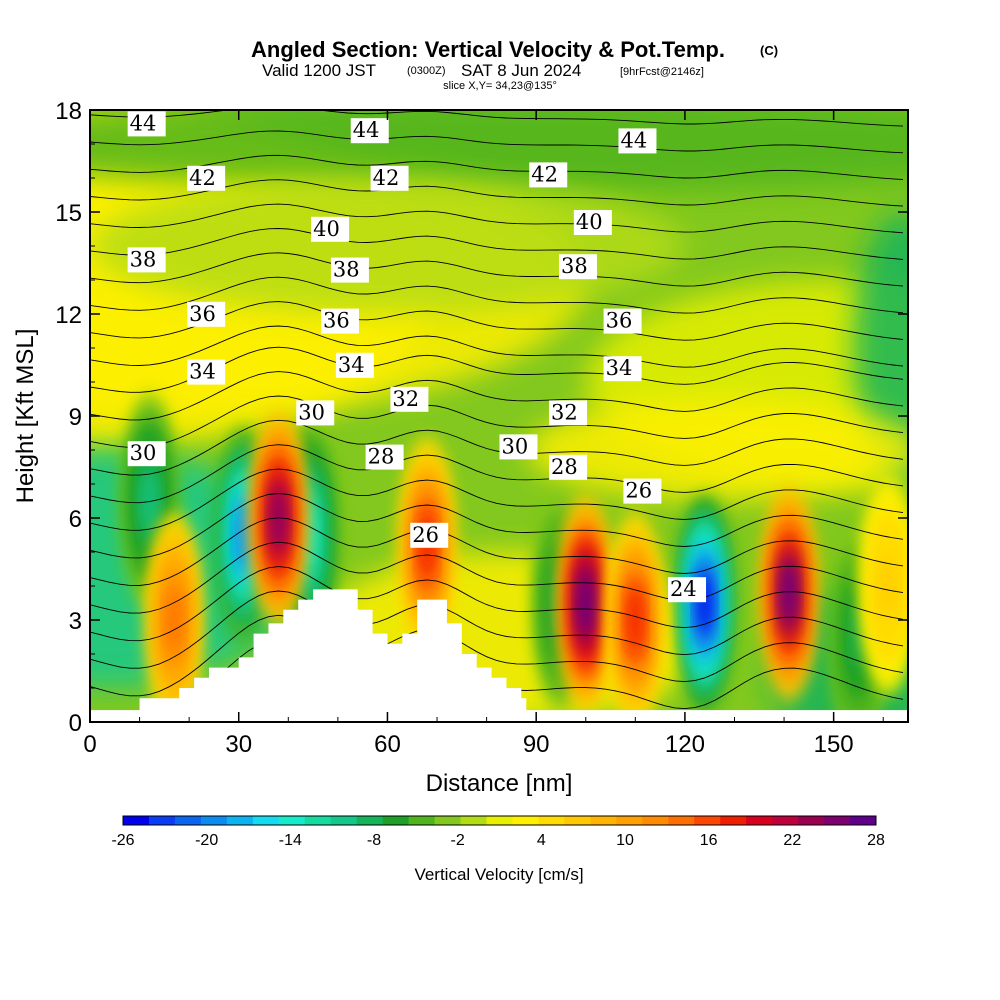 The width and height of the screenshot is (1000, 1000). I want to click on isentrope-label: 38, so click(349, 270).